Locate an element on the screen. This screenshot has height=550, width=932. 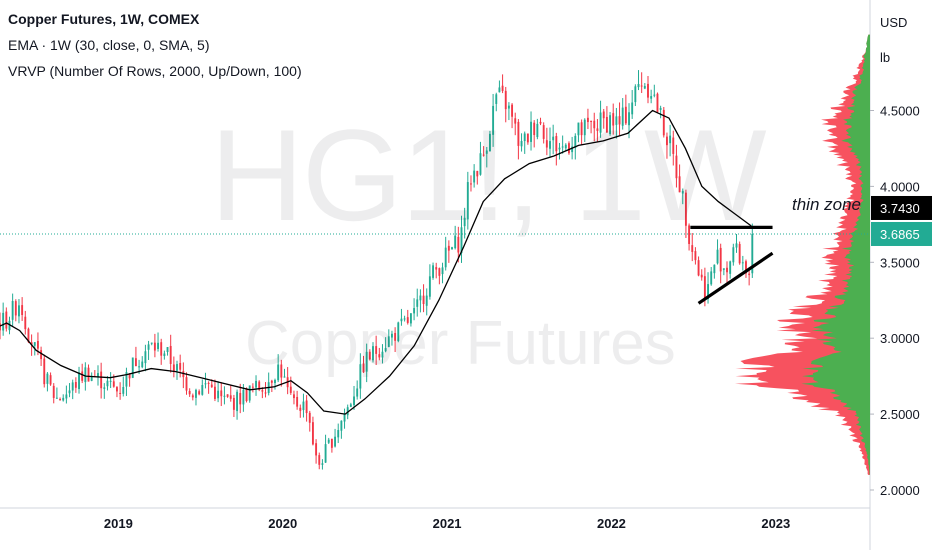
volume-profile-up is located at coordinates (835, 254).